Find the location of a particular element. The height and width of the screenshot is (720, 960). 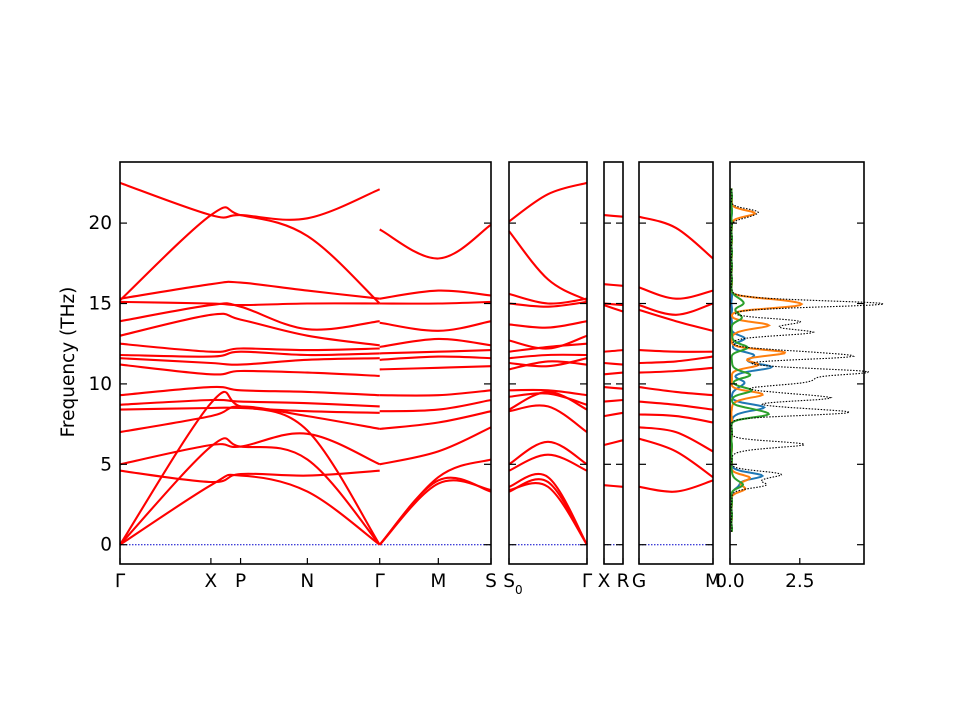

y-tick-label: 0 is located at coordinates (106, 545).